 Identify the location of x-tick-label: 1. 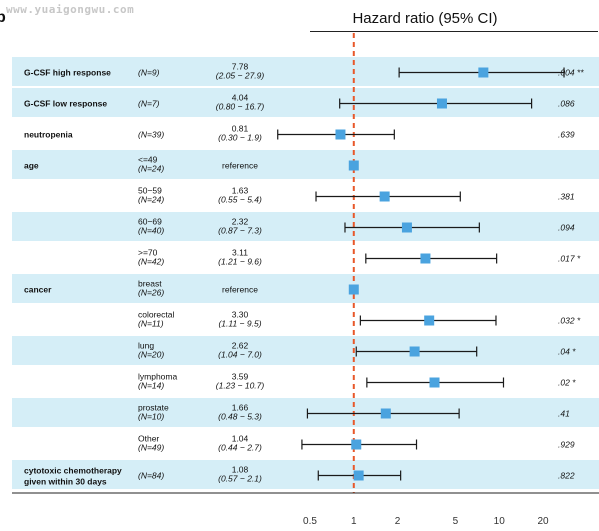
(354, 521).